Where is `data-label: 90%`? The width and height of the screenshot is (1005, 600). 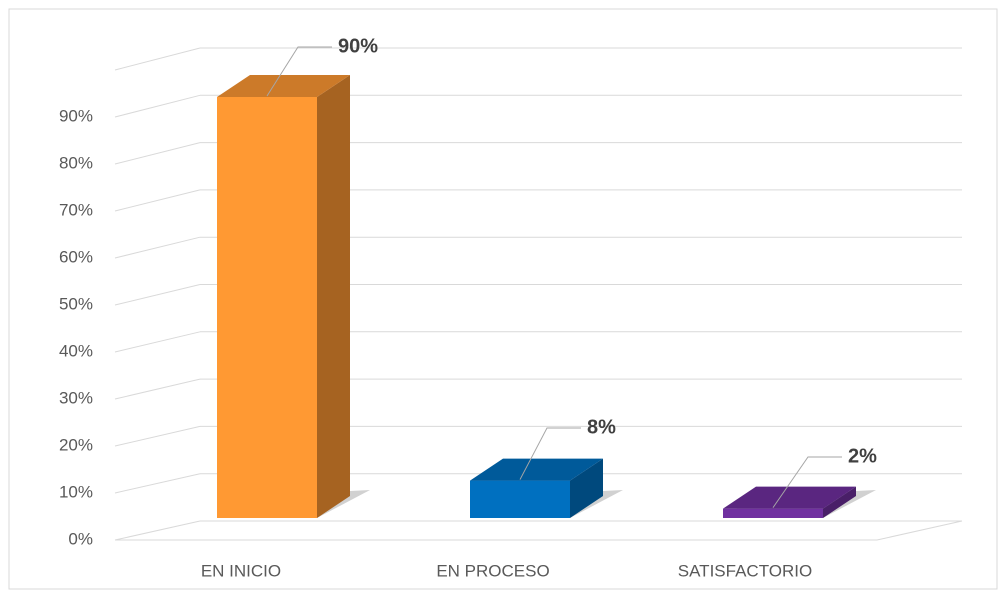
data-label: 90% is located at coordinates (358, 46).